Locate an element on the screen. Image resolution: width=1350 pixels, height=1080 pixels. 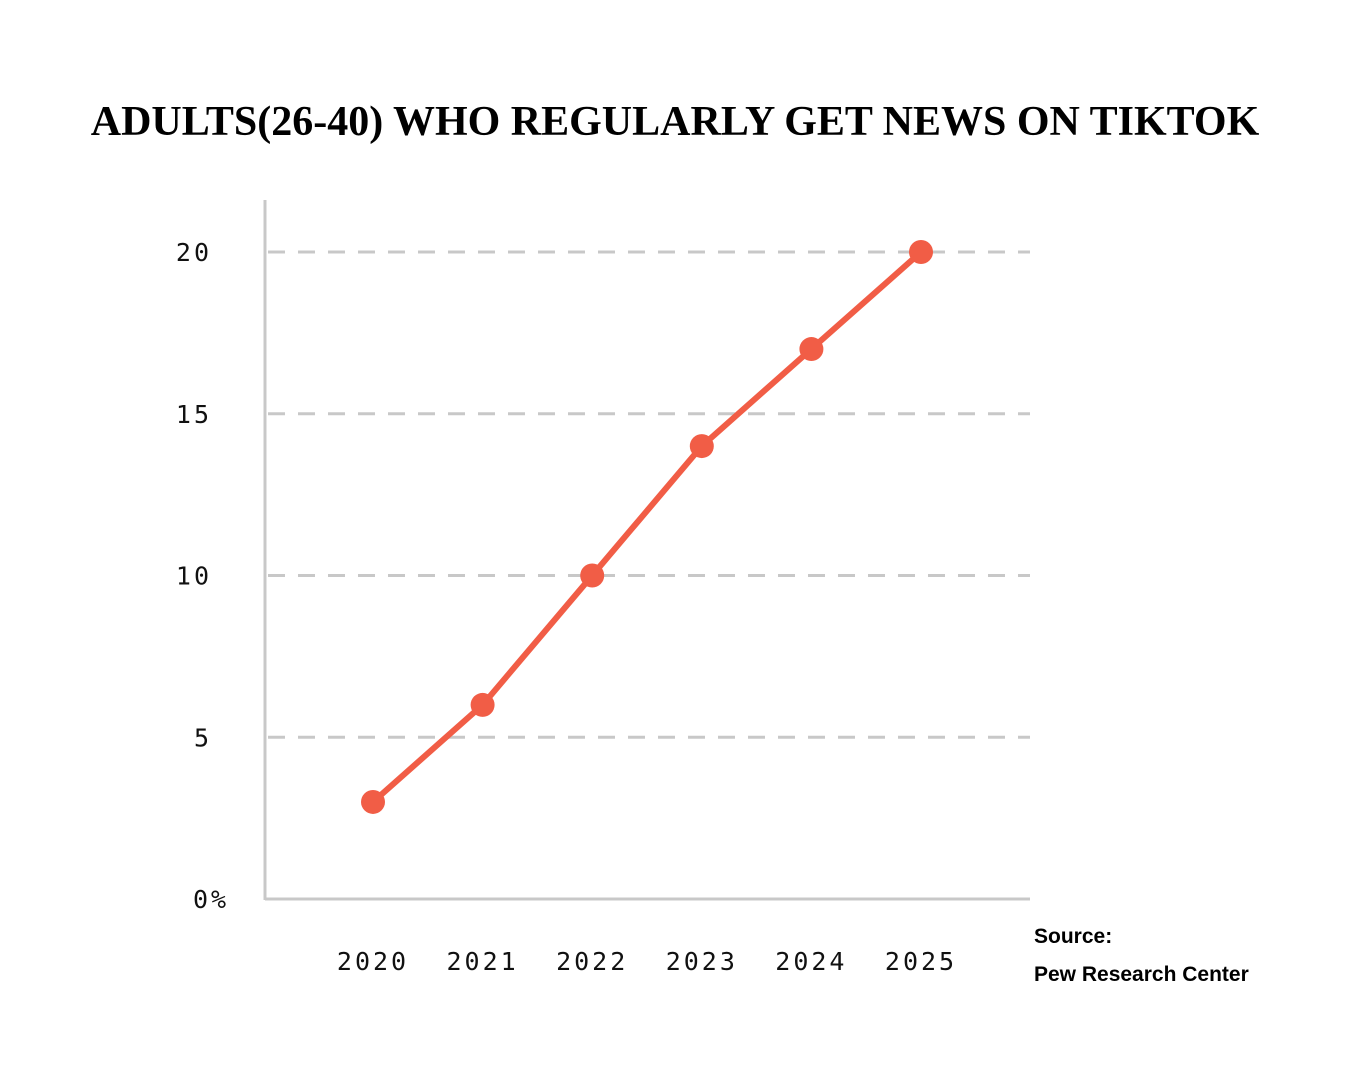
y-tick-label-0: 0% is located at coordinates (211, 899).